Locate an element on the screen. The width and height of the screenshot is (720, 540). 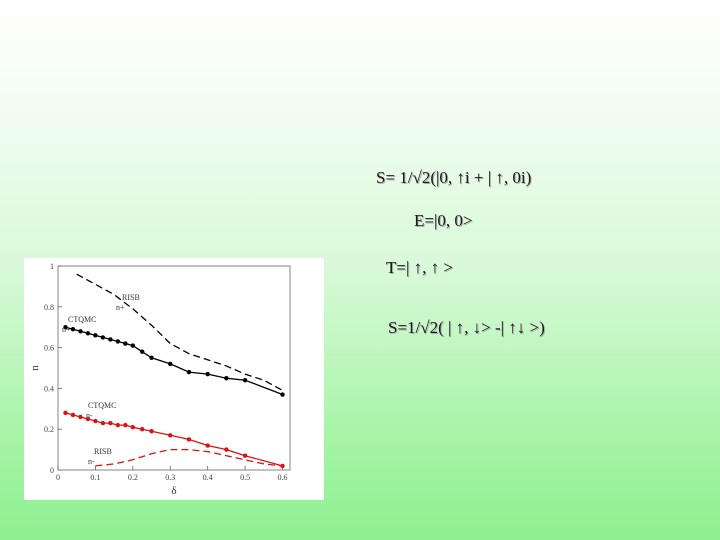
plot-frame is located at coordinates (174, 368).